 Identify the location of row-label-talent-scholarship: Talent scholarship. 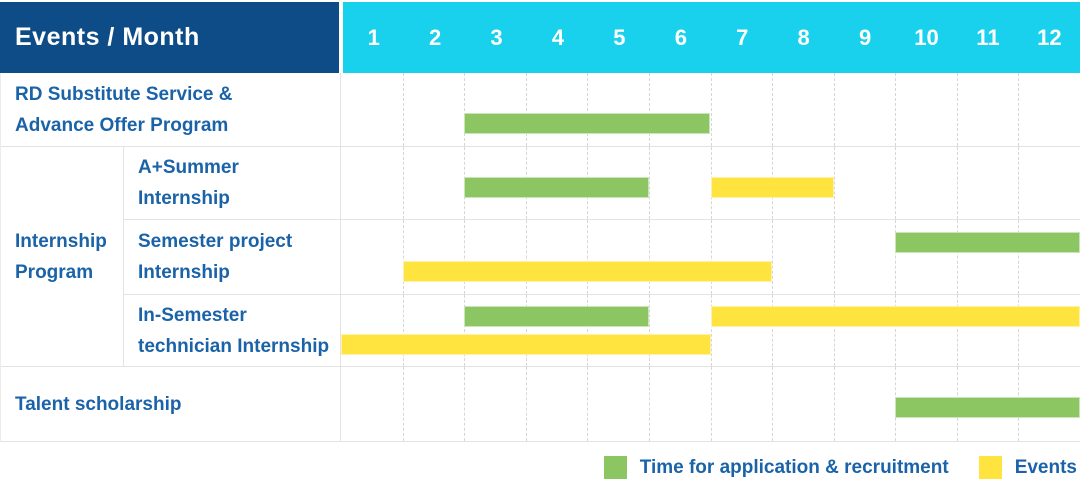
(170, 404).